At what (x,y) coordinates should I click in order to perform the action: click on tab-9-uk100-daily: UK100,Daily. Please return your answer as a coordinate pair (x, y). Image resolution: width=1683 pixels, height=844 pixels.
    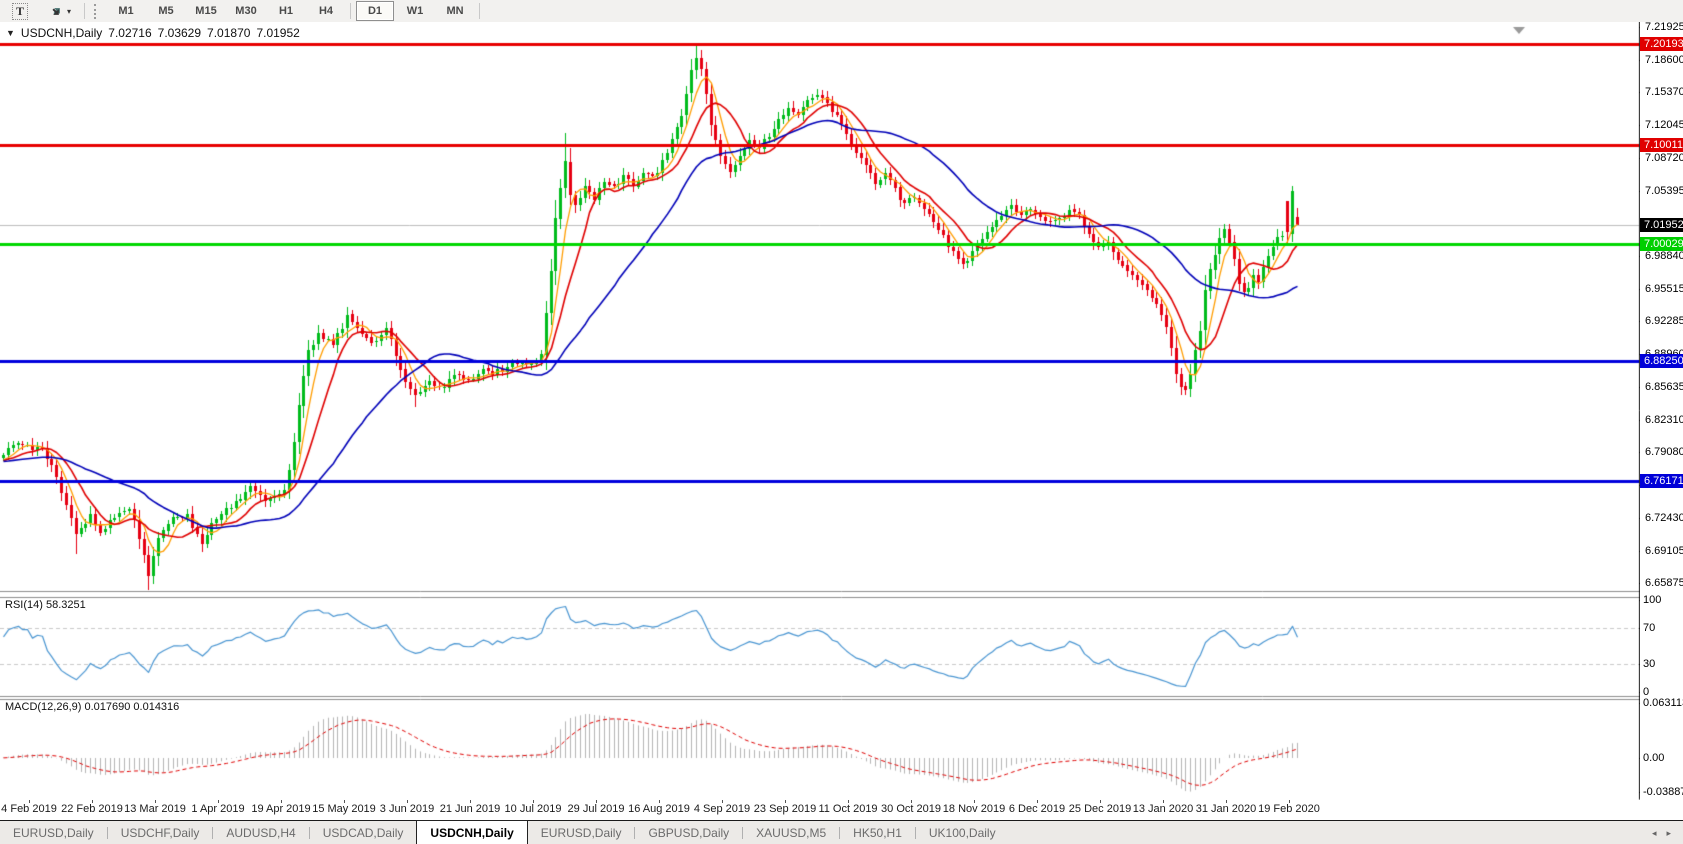
    Looking at the image, I should click on (962, 833).